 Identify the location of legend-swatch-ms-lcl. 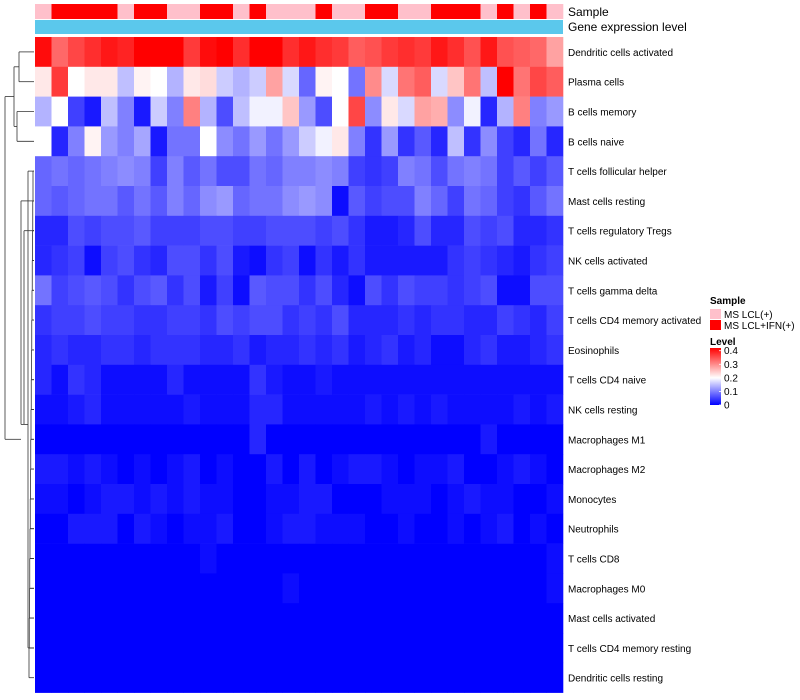
(715, 314).